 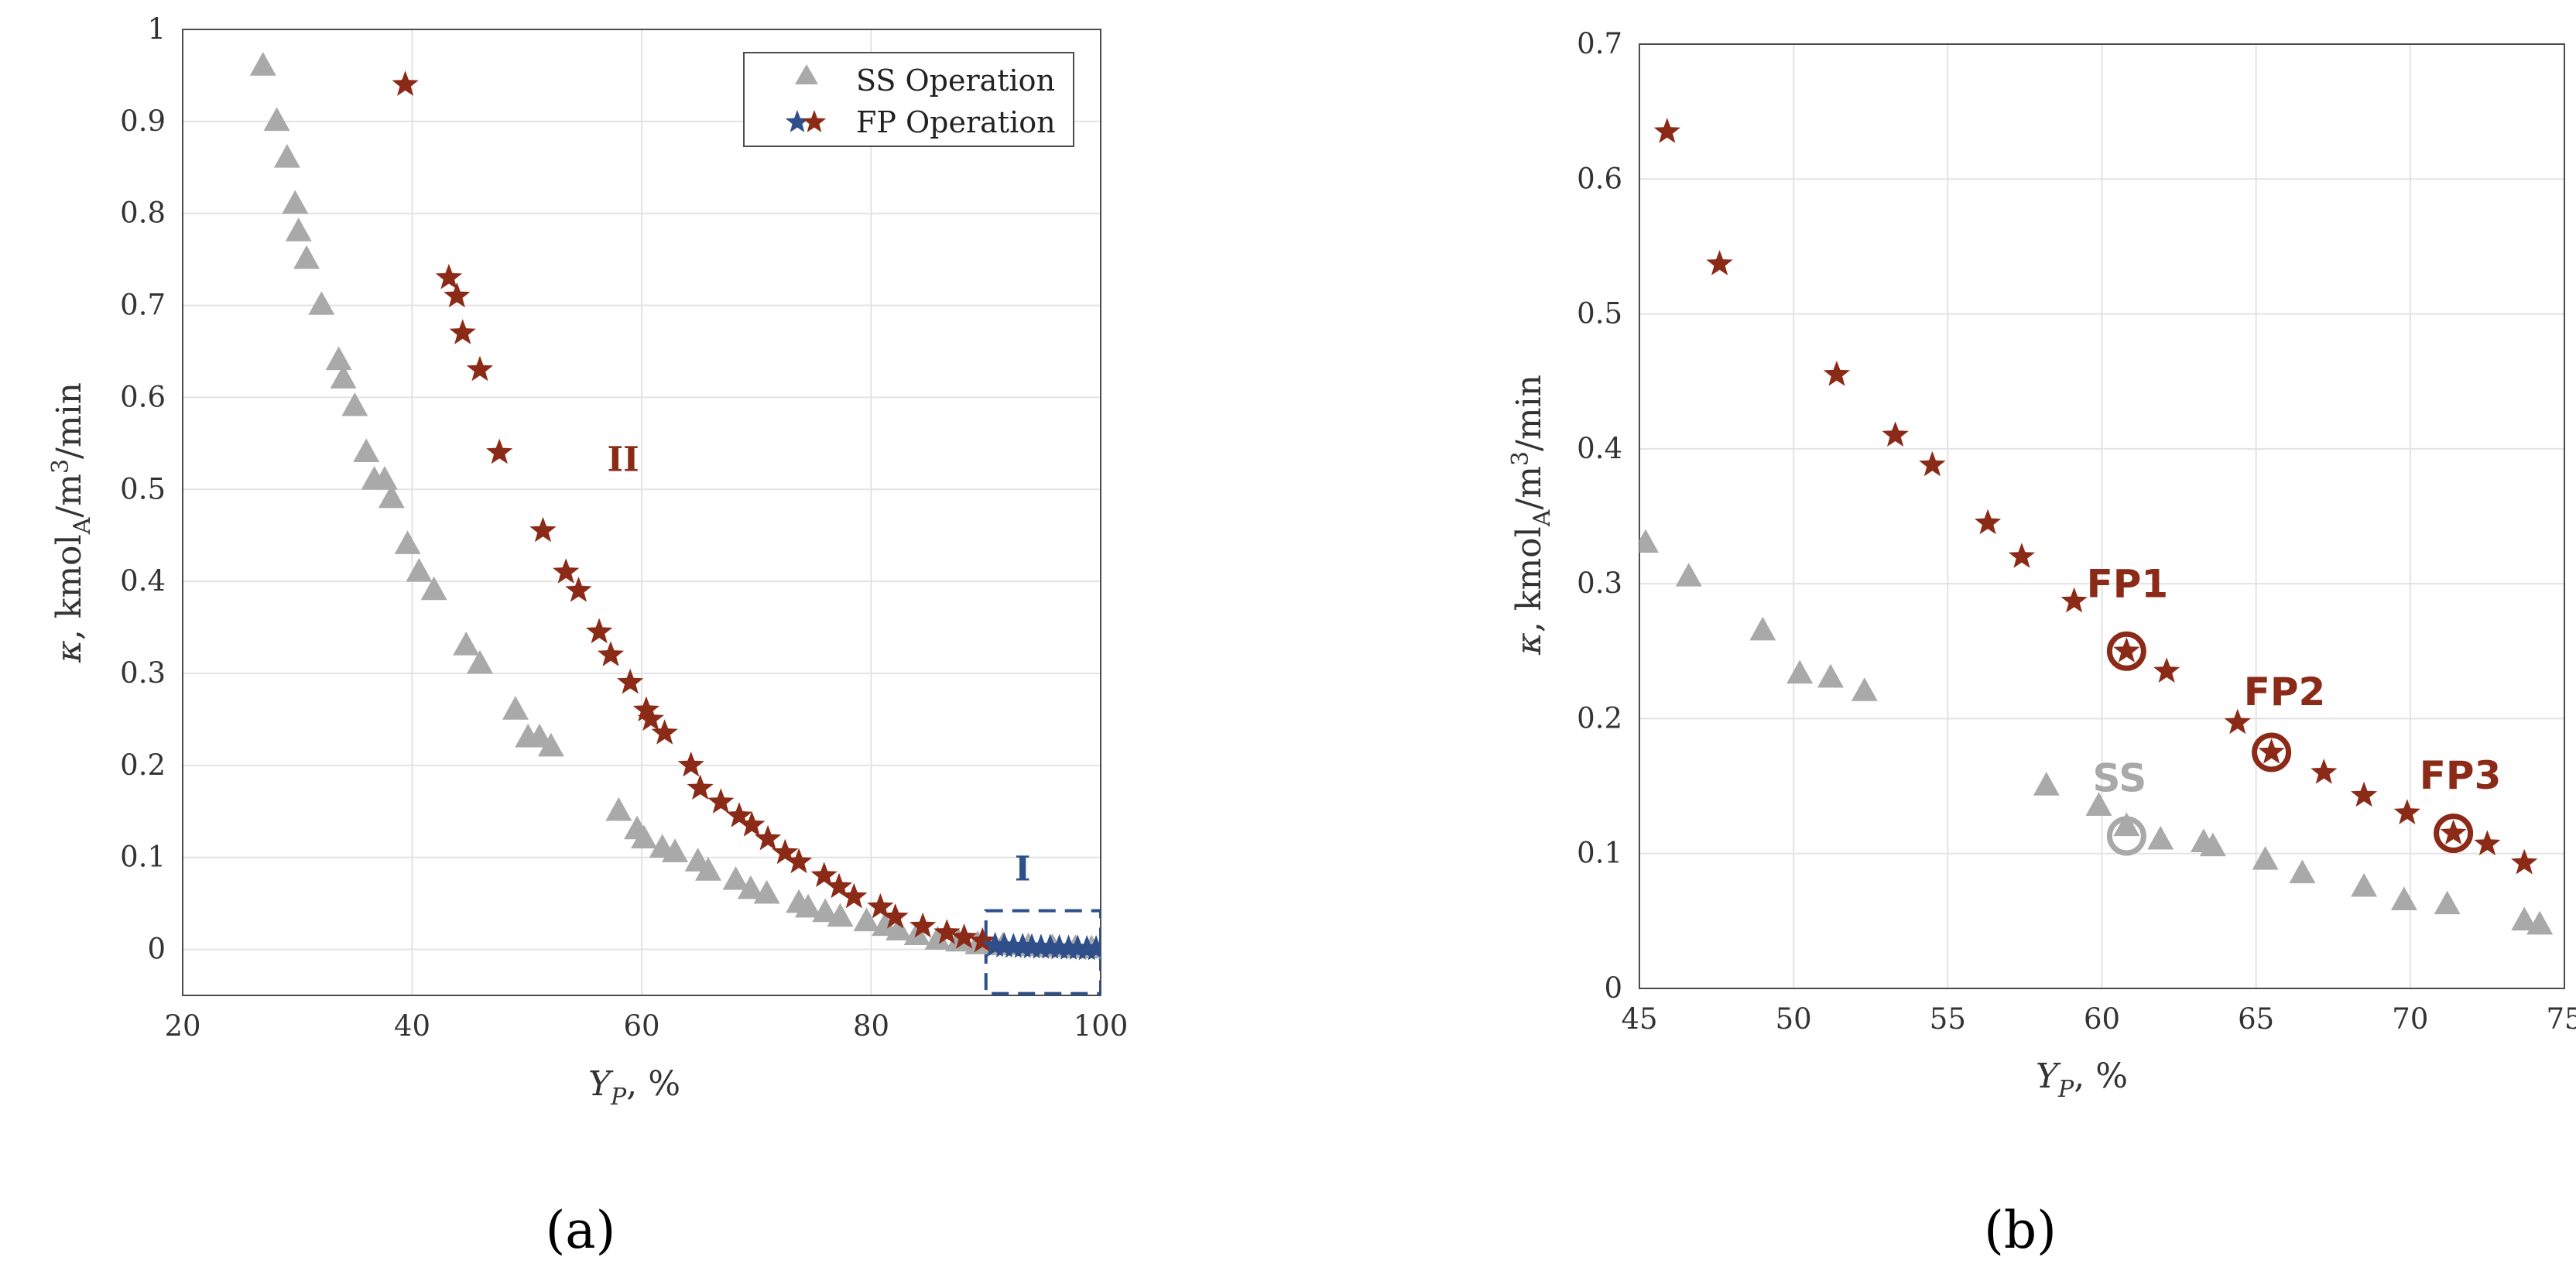 I want to click on legend-box, so click(x=909, y=99).